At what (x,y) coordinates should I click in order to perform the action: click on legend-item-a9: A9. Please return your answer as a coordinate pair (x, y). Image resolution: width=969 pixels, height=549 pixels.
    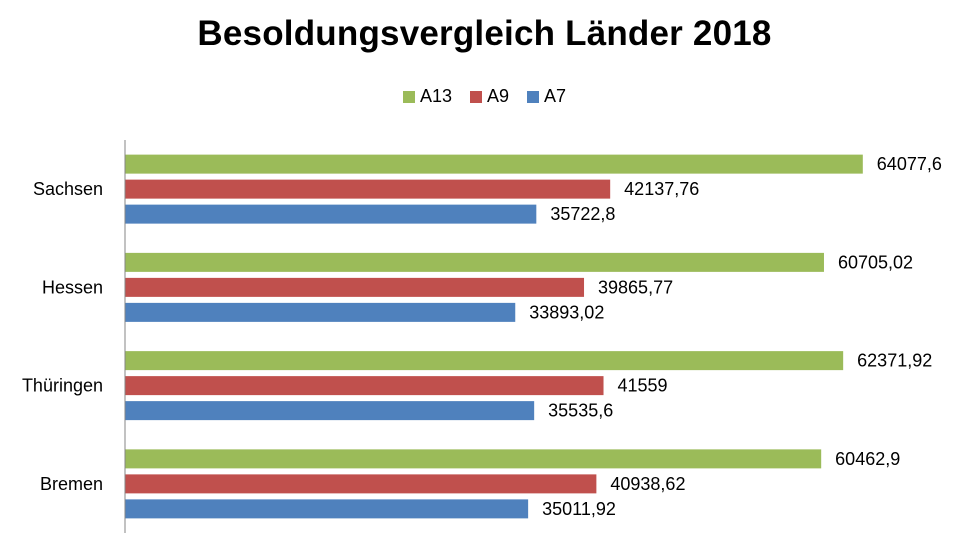
    Looking at the image, I should click on (489, 96).